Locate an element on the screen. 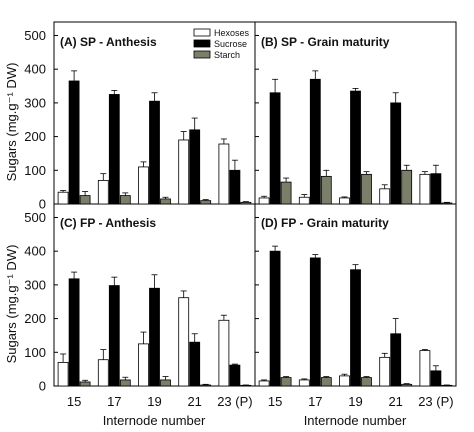 This screenshot has width=474, height=432. legend-label-hexoses: Hexoses is located at coordinates (232, 33).